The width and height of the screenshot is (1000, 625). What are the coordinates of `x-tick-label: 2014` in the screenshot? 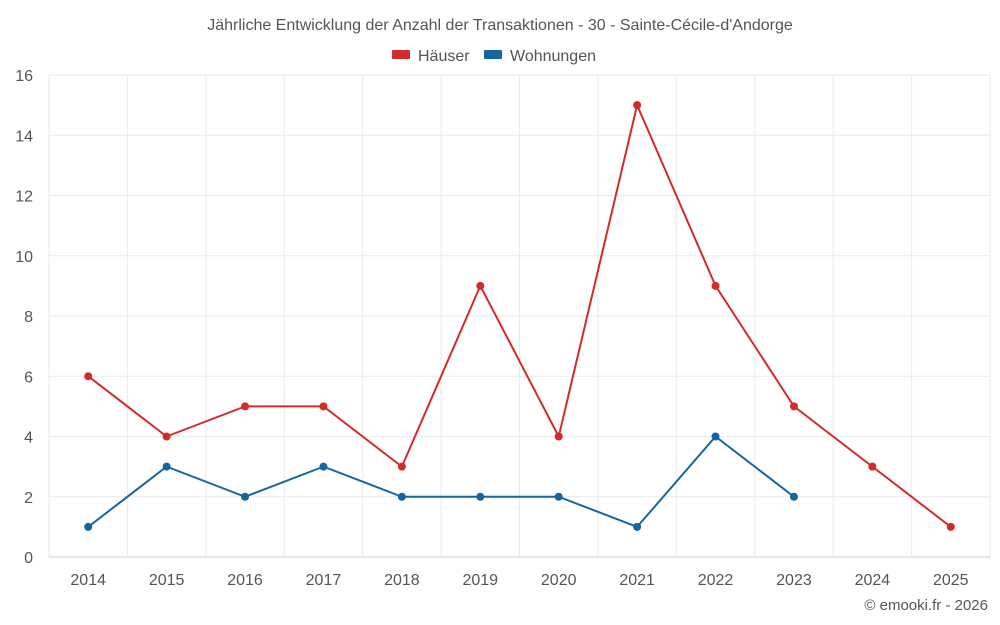 It's located at (88, 580).